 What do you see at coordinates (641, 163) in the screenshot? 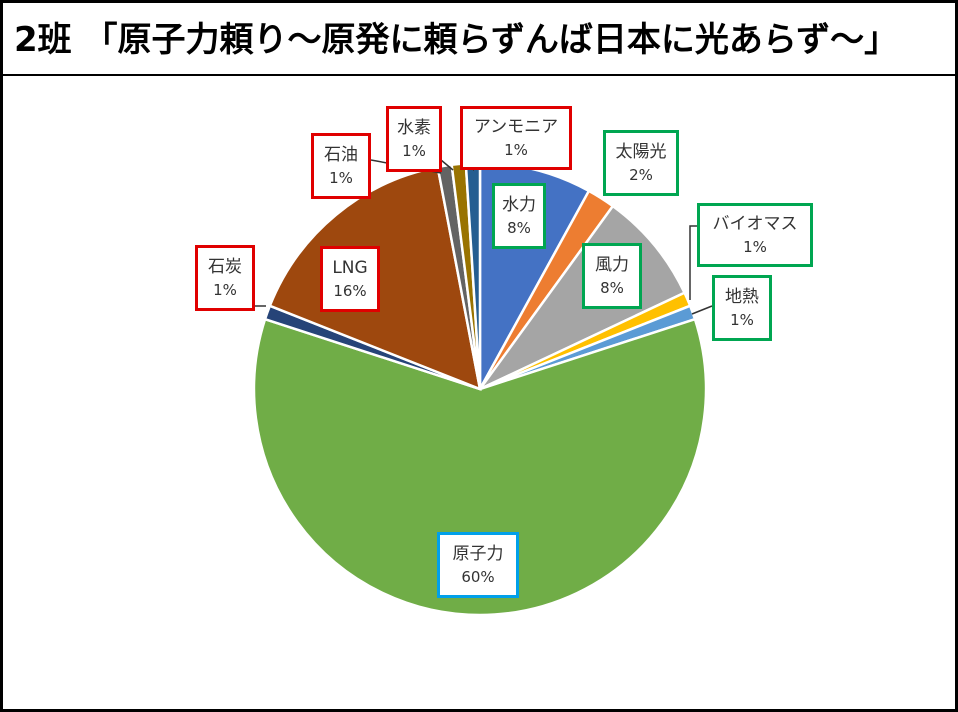
I see `data-label-box: 太陽光 2%` at bounding box center [641, 163].